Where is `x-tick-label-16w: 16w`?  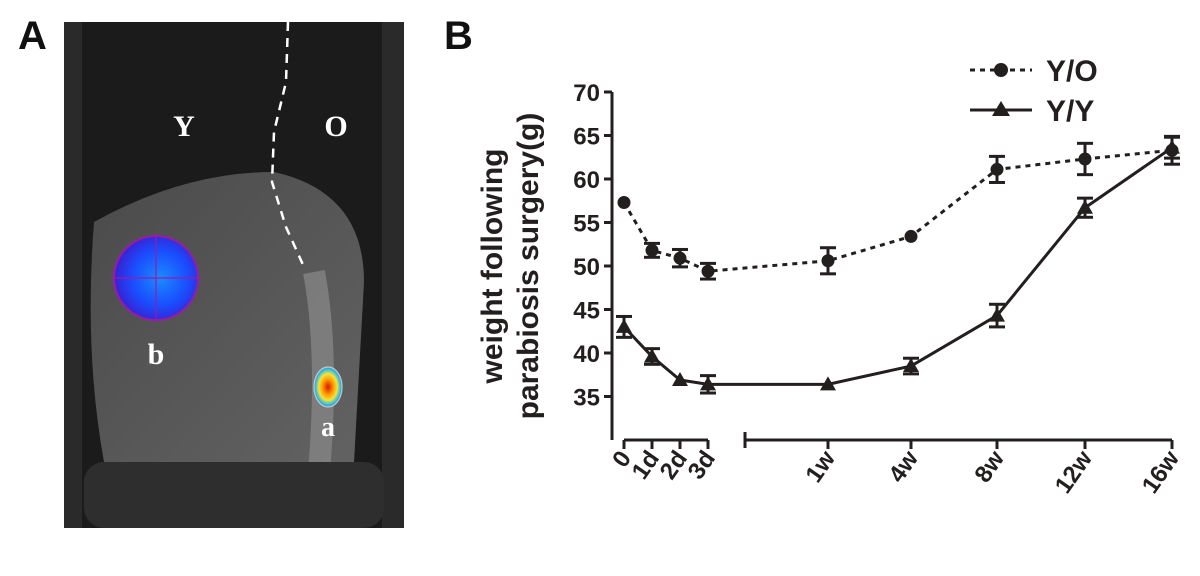 x-tick-label-16w: 16w is located at coordinates (1161, 472).